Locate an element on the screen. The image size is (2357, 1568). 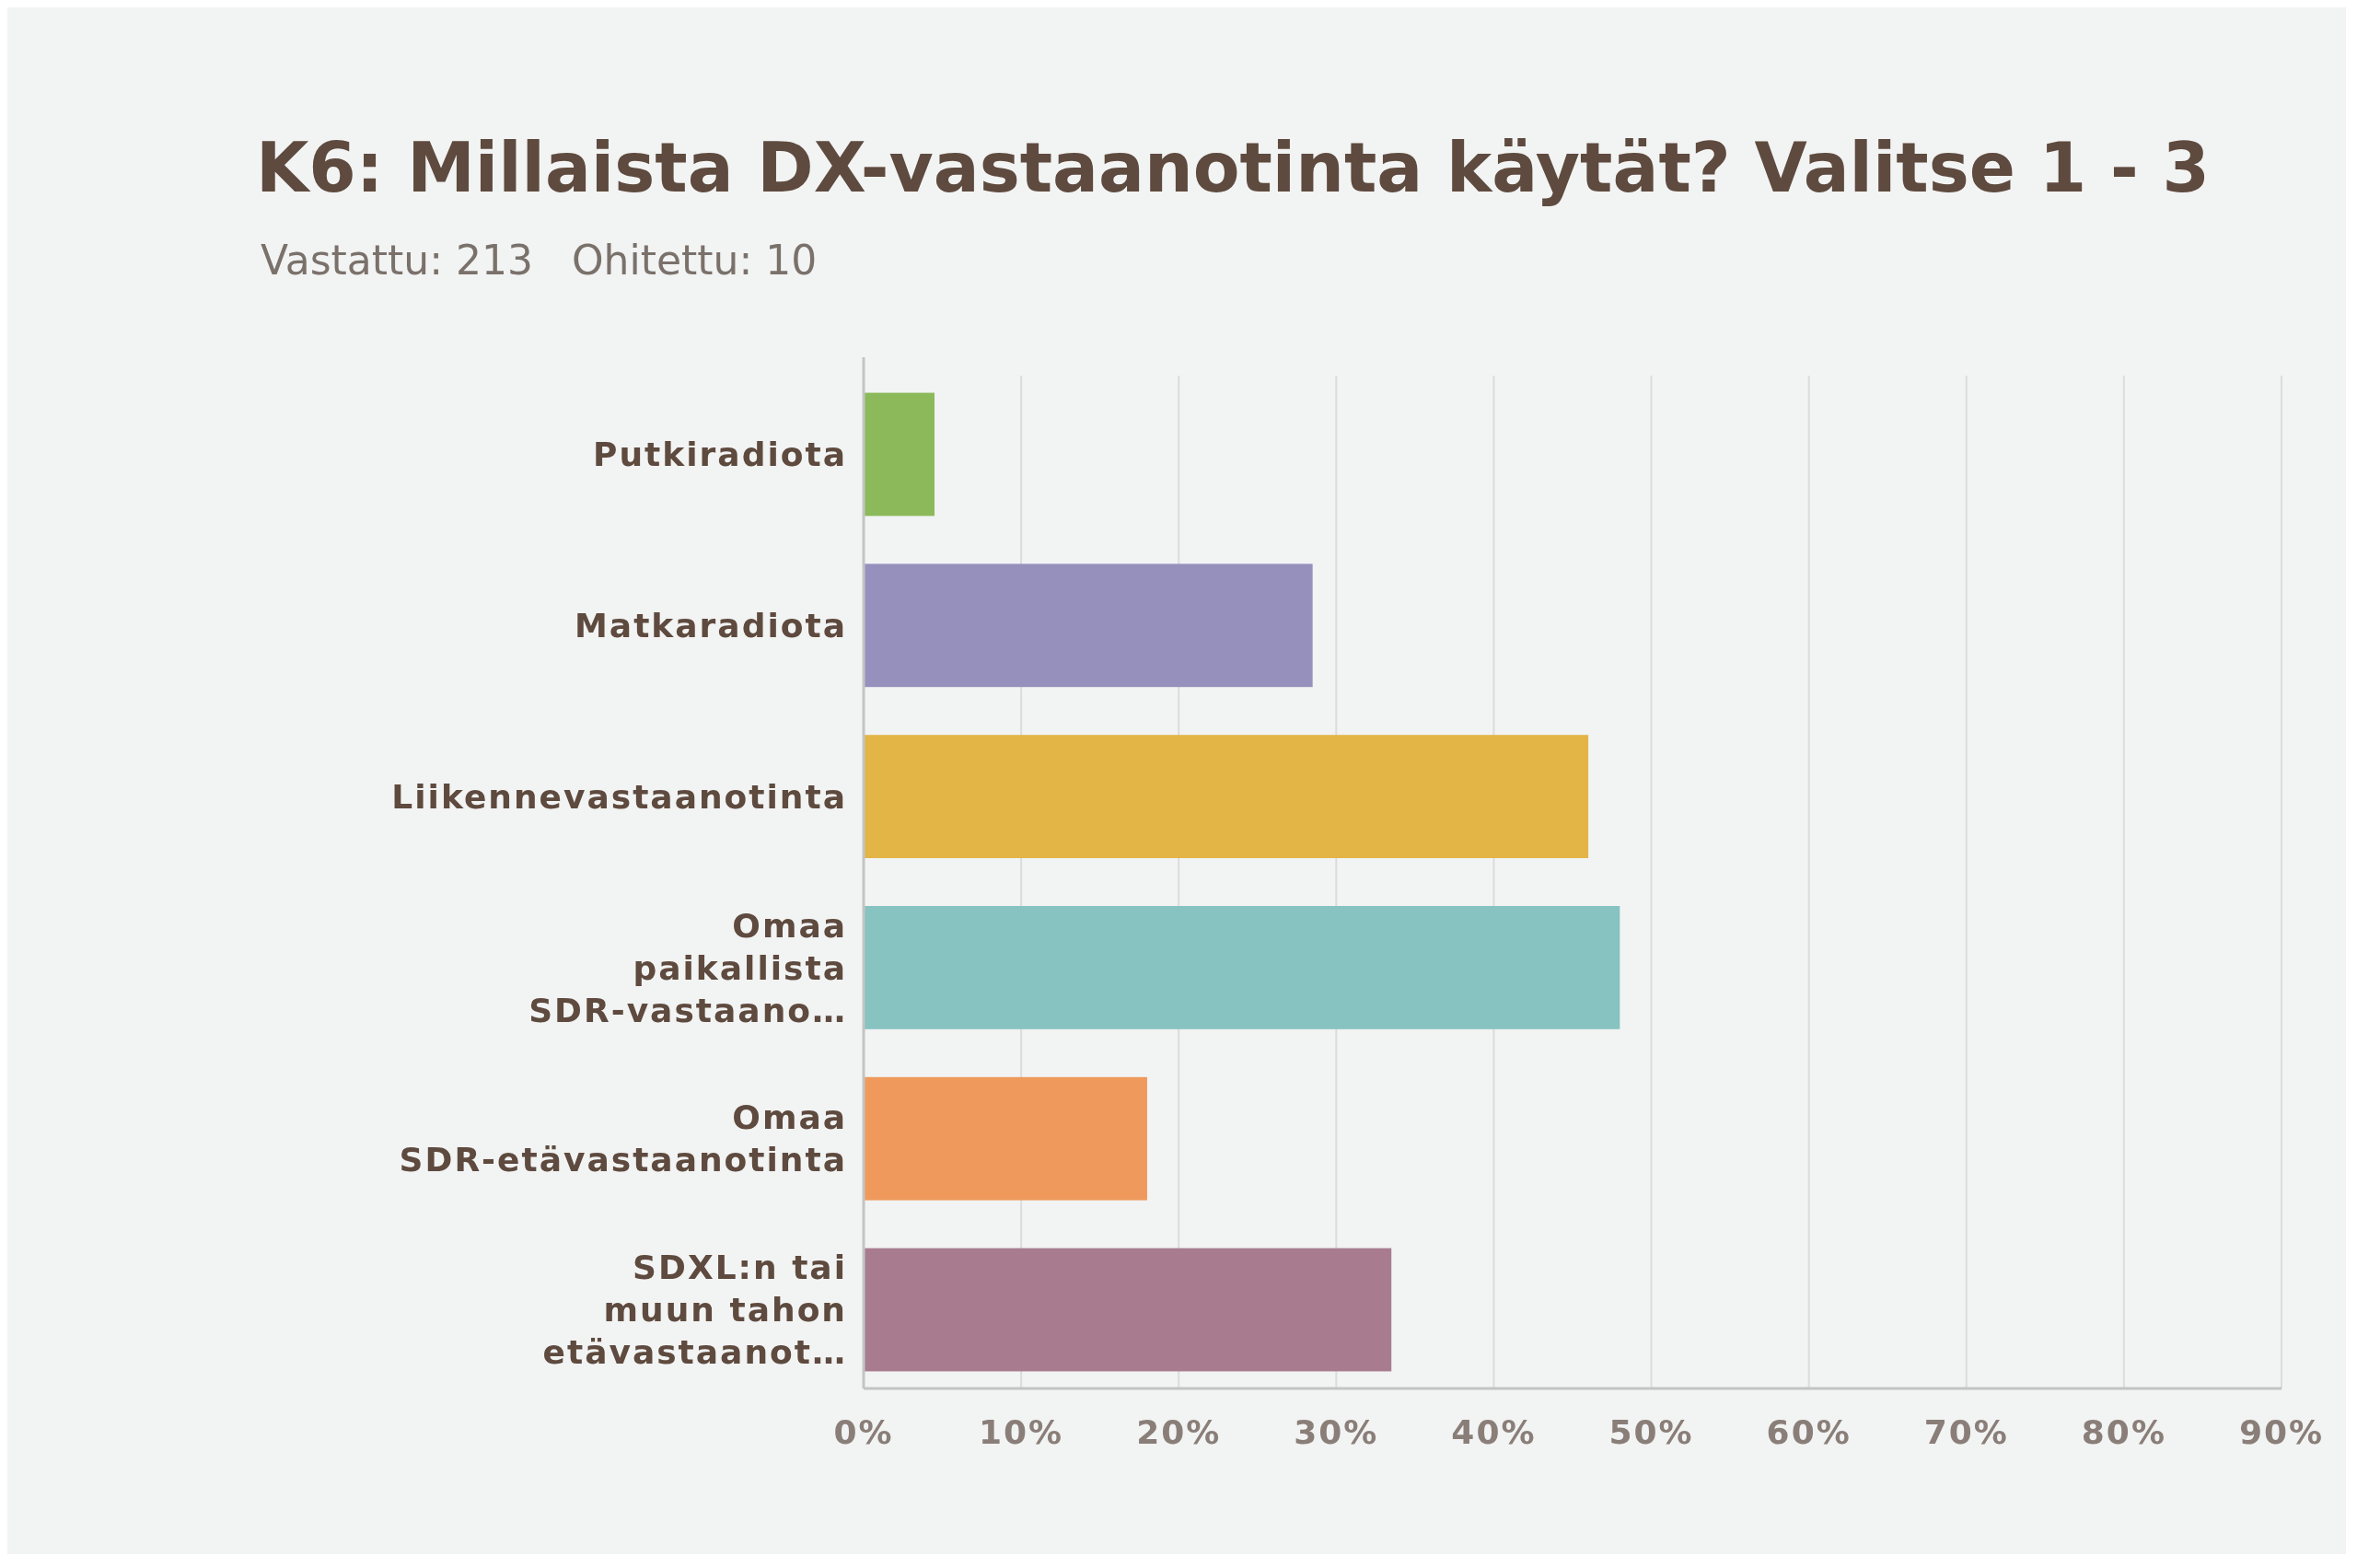
x-tick-label: 80% is located at coordinates (2123, 1432).